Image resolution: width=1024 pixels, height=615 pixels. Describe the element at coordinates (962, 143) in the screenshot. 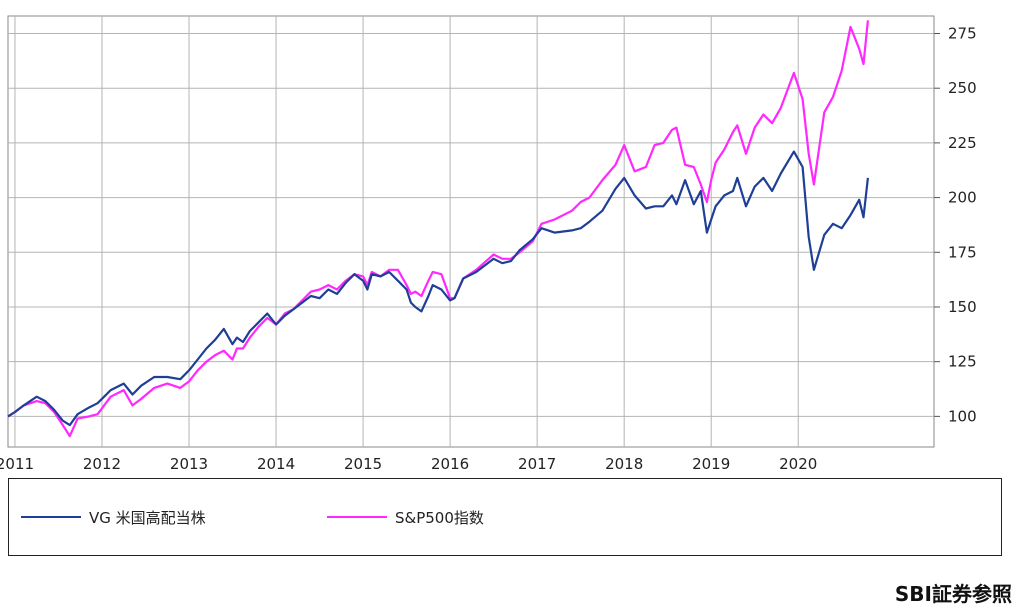

I see `y-tick-label: 225` at that location.